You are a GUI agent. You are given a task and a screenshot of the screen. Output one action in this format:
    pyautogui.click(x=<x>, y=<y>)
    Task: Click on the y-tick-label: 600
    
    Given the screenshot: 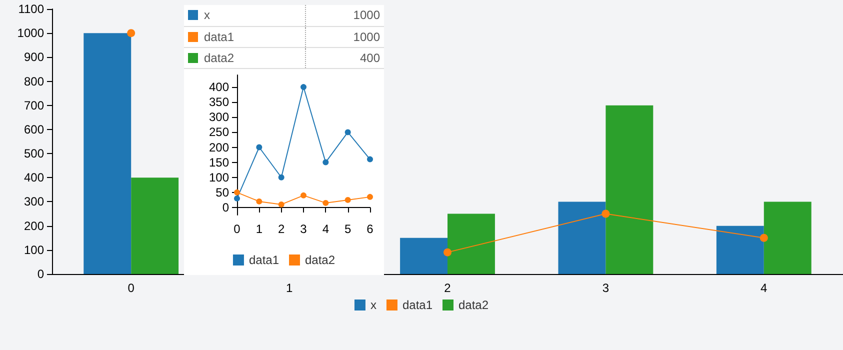 What is the action you would take?
    pyautogui.click(x=34, y=129)
    